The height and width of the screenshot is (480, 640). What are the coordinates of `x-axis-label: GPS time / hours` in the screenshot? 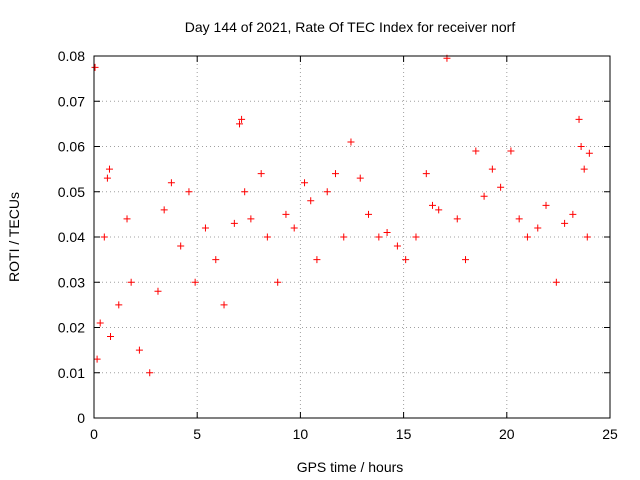 It's located at (350, 467).